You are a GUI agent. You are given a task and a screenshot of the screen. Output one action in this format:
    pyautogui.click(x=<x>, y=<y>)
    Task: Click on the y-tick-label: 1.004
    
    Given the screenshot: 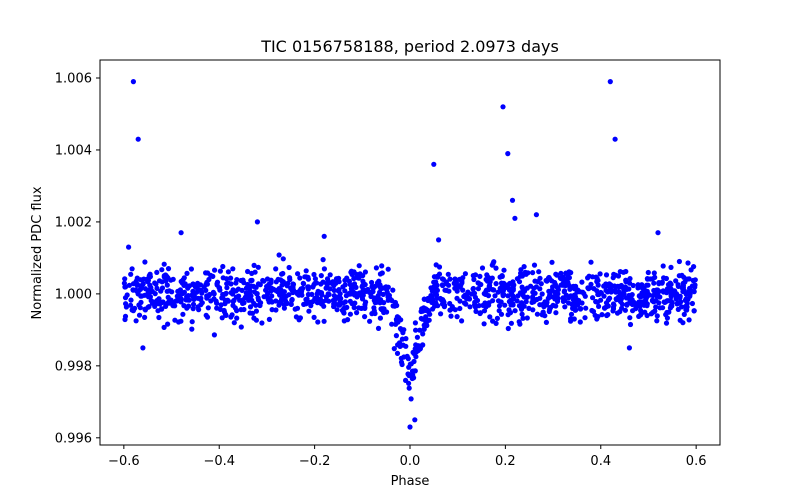 What is the action you would take?
    pyautogui.click(x=73, y=150)
    